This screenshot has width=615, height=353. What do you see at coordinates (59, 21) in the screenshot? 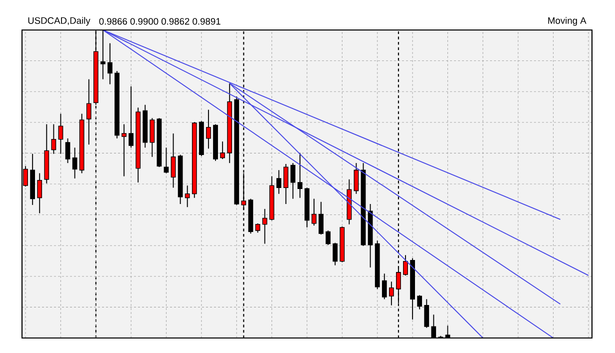
I see `chart-title: USDCAD,Daily` at bounding box center [59, 21].